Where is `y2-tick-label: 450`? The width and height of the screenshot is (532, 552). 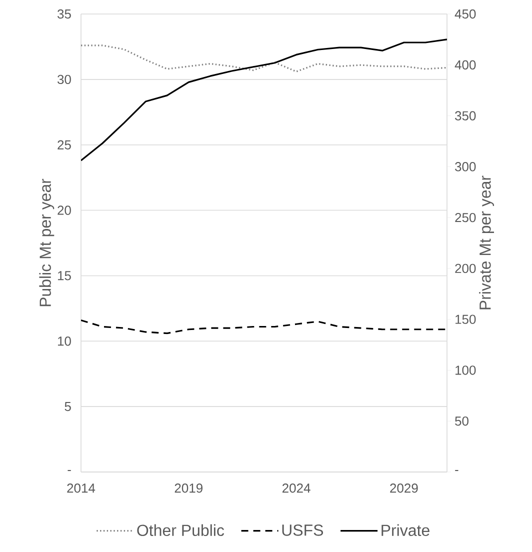 y2-tick-label: 450 is located at coordinates (465, 14).